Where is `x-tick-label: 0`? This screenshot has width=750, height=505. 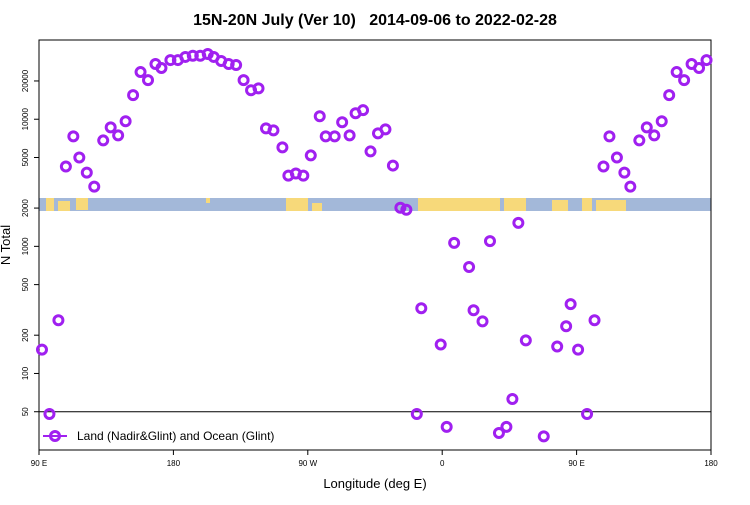 x-tick-label: 0 is located at coordinates (442, 463).